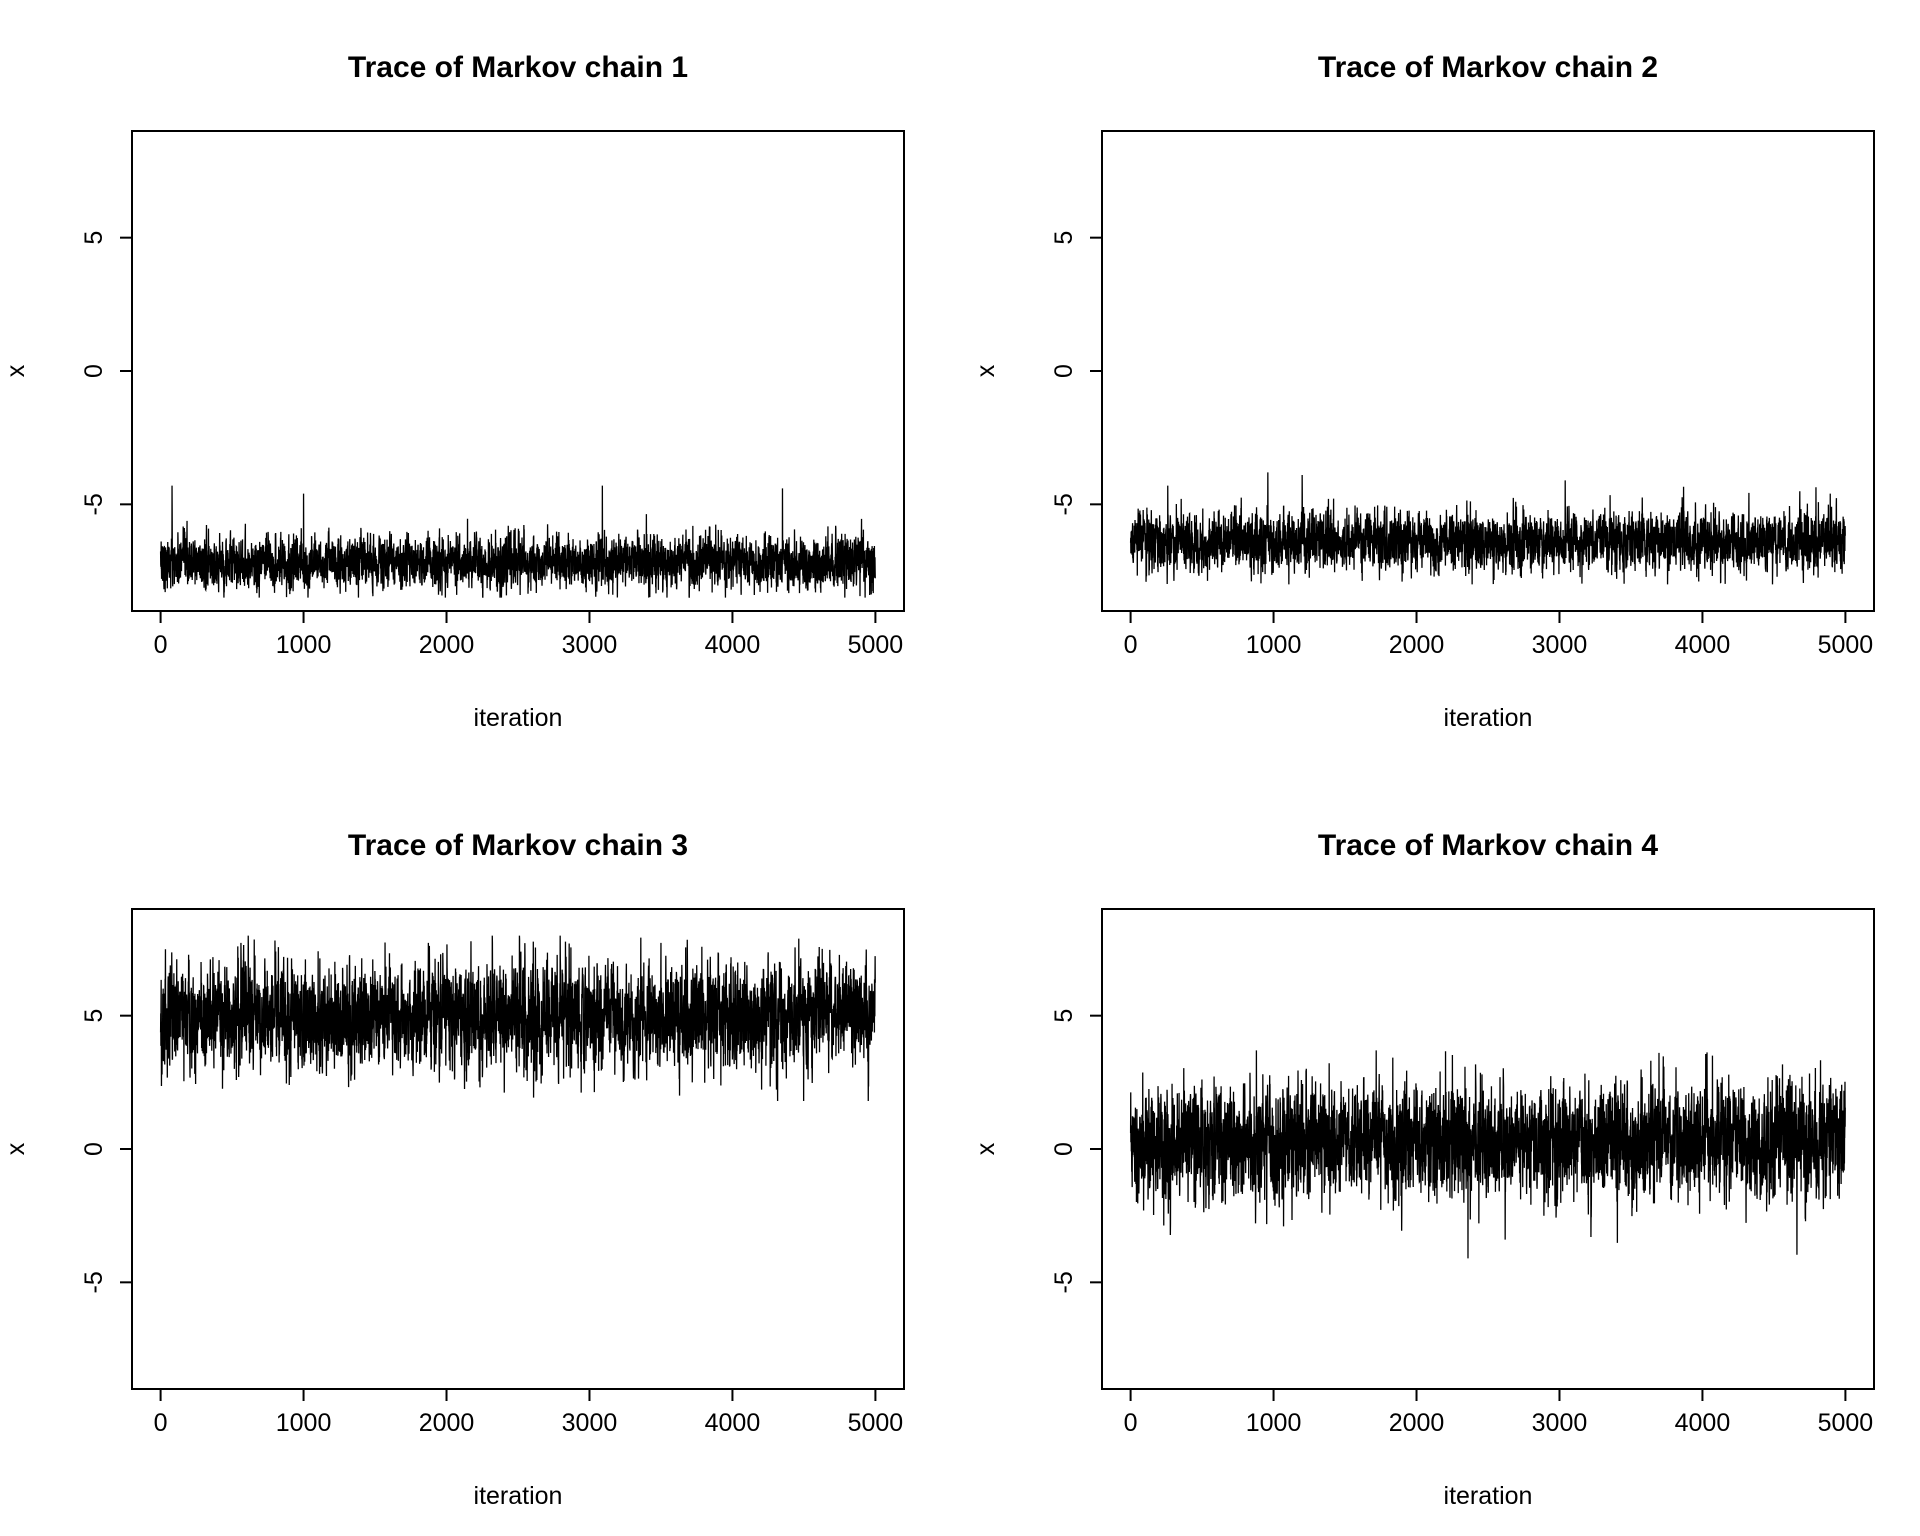  Describe the element at coordinates (518, 845) in the screenshot. I see `chart-title: Trace of Markov chain 3` at that location.